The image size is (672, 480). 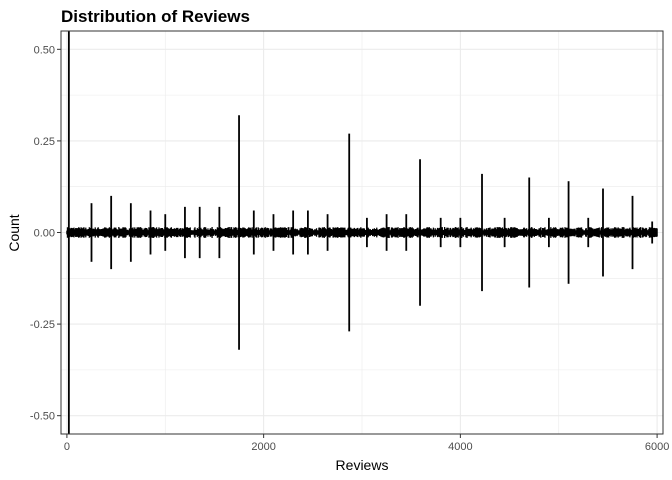 What do you see at coordinates (44, 50) in the screenshot?
I see `y-tick-label: 0.50` at bounding box center [44, 50].